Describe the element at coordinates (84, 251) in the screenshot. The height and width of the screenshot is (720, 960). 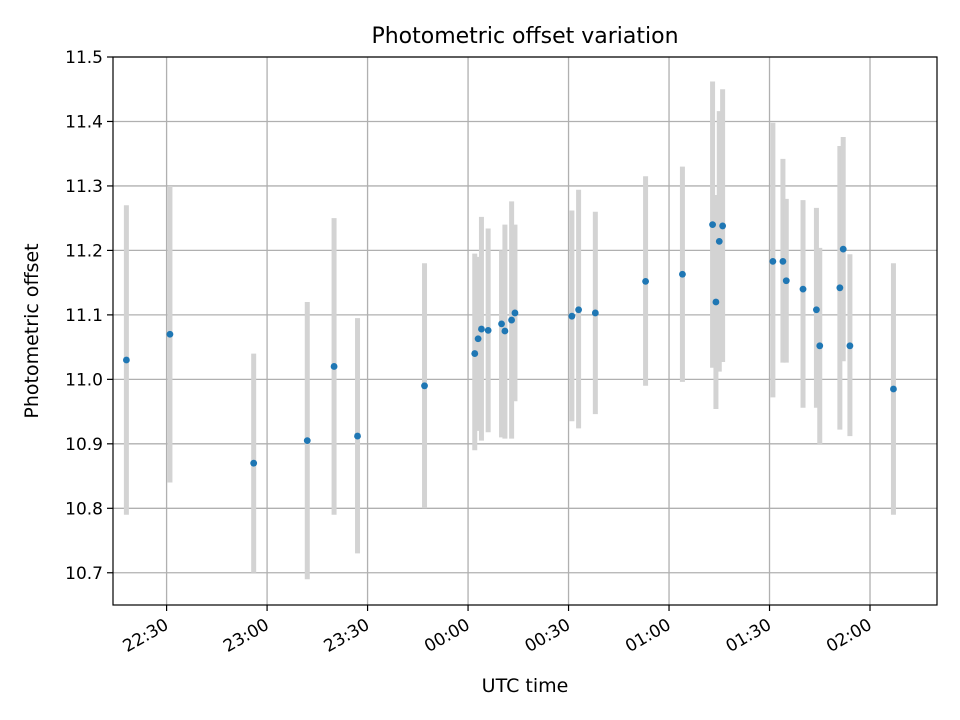
I see `y-tick-label: 11.2` at that location.